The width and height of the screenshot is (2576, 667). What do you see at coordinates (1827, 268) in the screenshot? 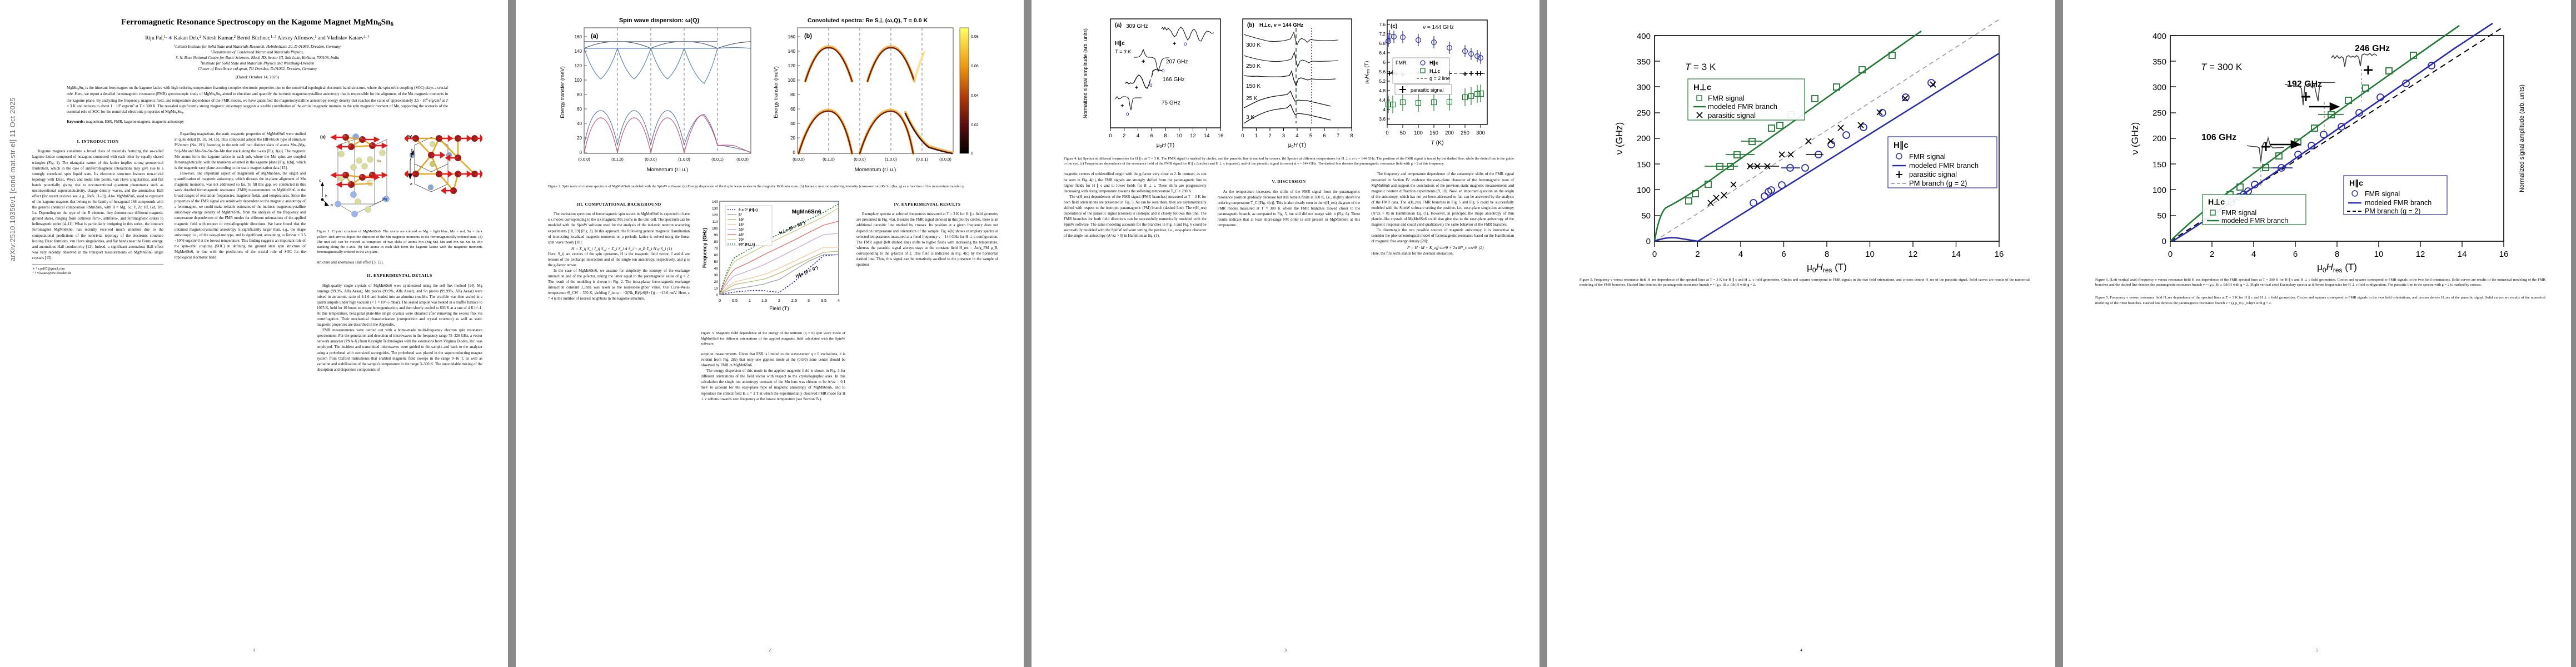
I see `fig5-xlabel: μ0Hres (T)` at bounding box center [1827, 268].